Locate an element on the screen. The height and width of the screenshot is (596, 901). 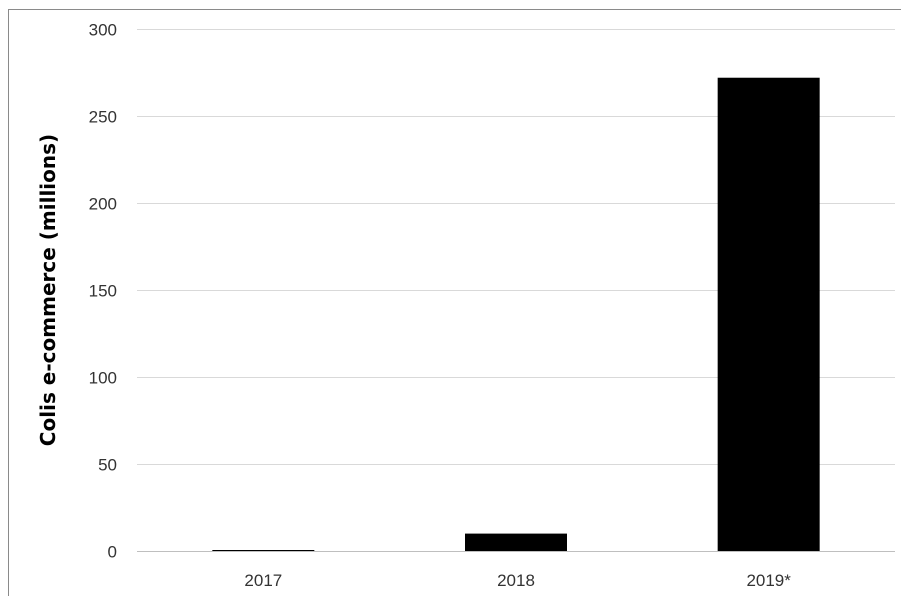
y-tick-label: 300 is located at coordinates (103, 30).